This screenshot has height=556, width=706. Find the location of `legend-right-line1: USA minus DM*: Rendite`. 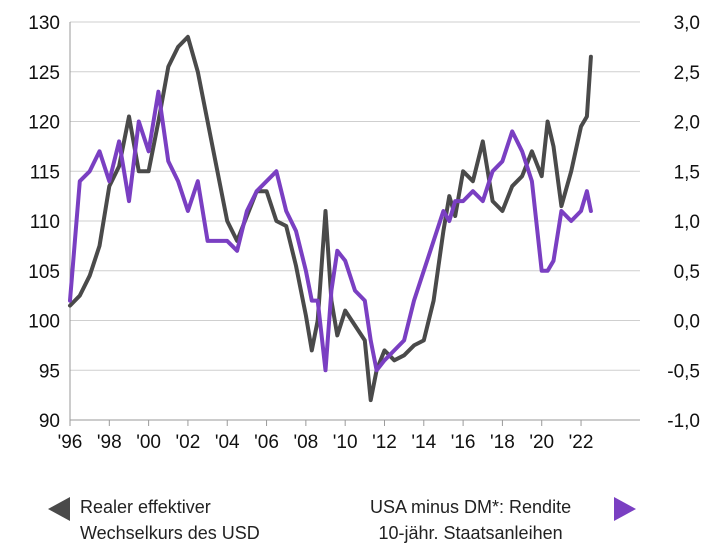

legend-right-line1: USA minus DM*: Rendite is located at coordinates (471, 507).